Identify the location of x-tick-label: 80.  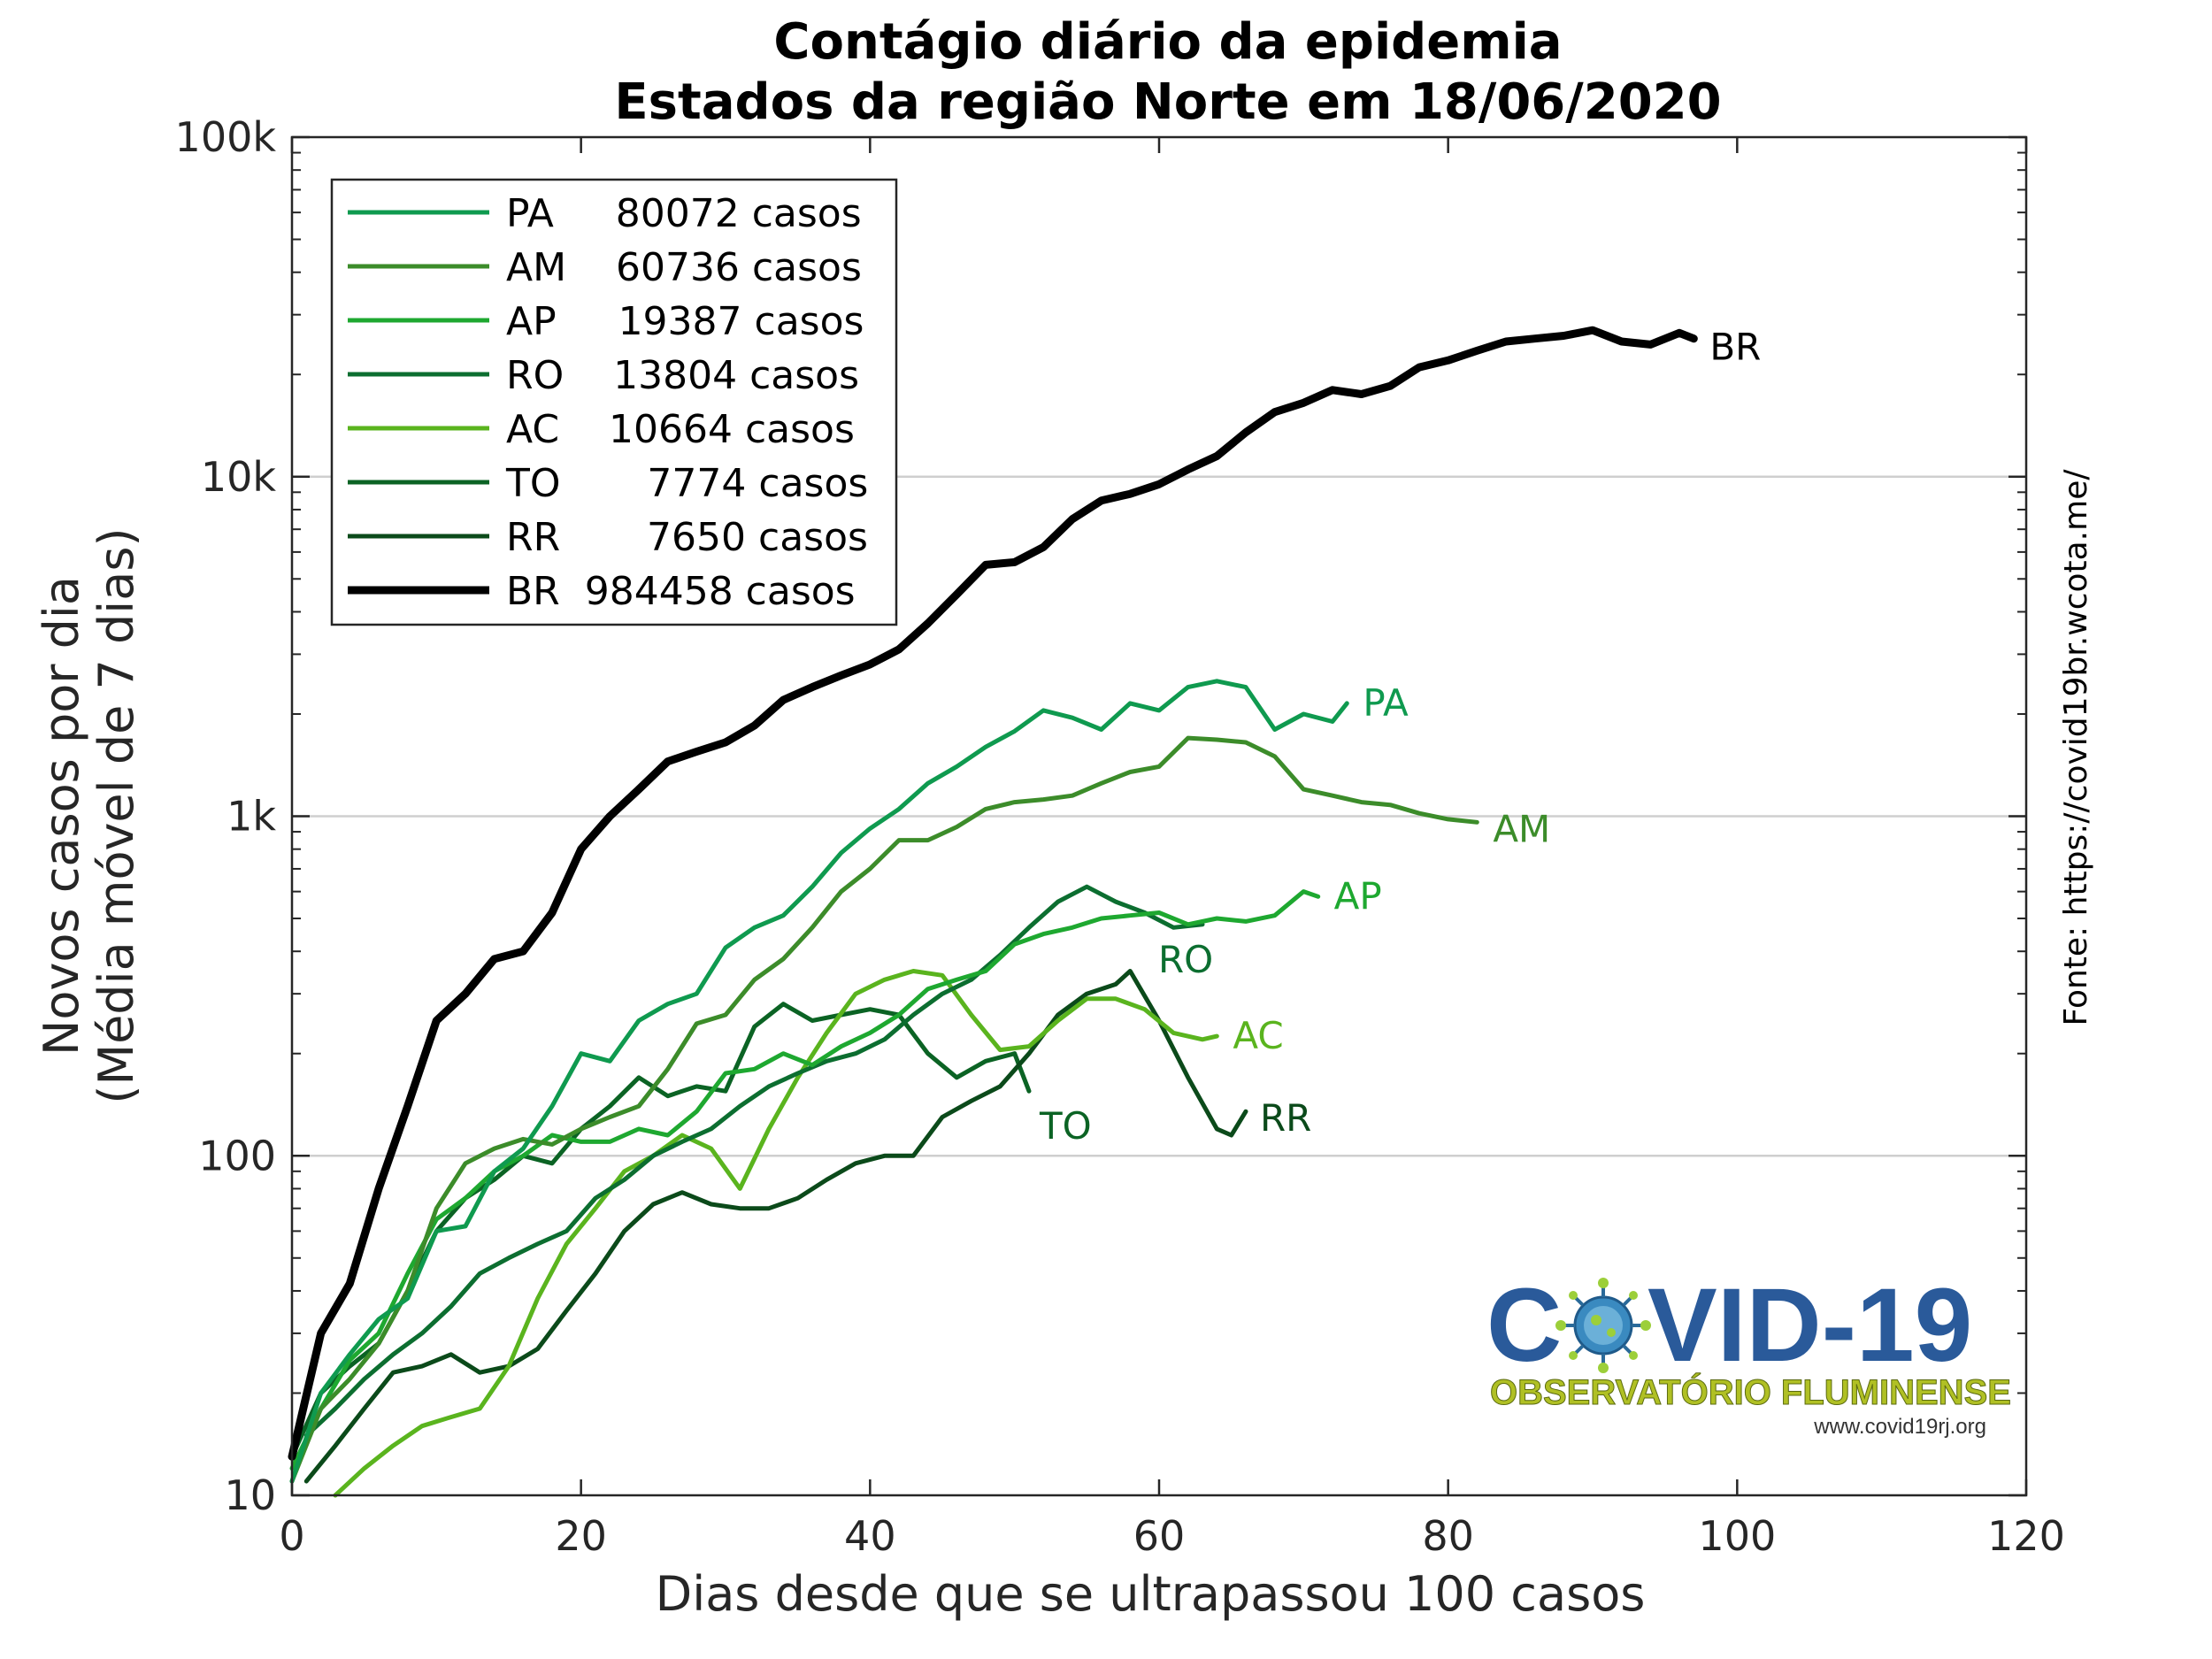
(1448, 1536).